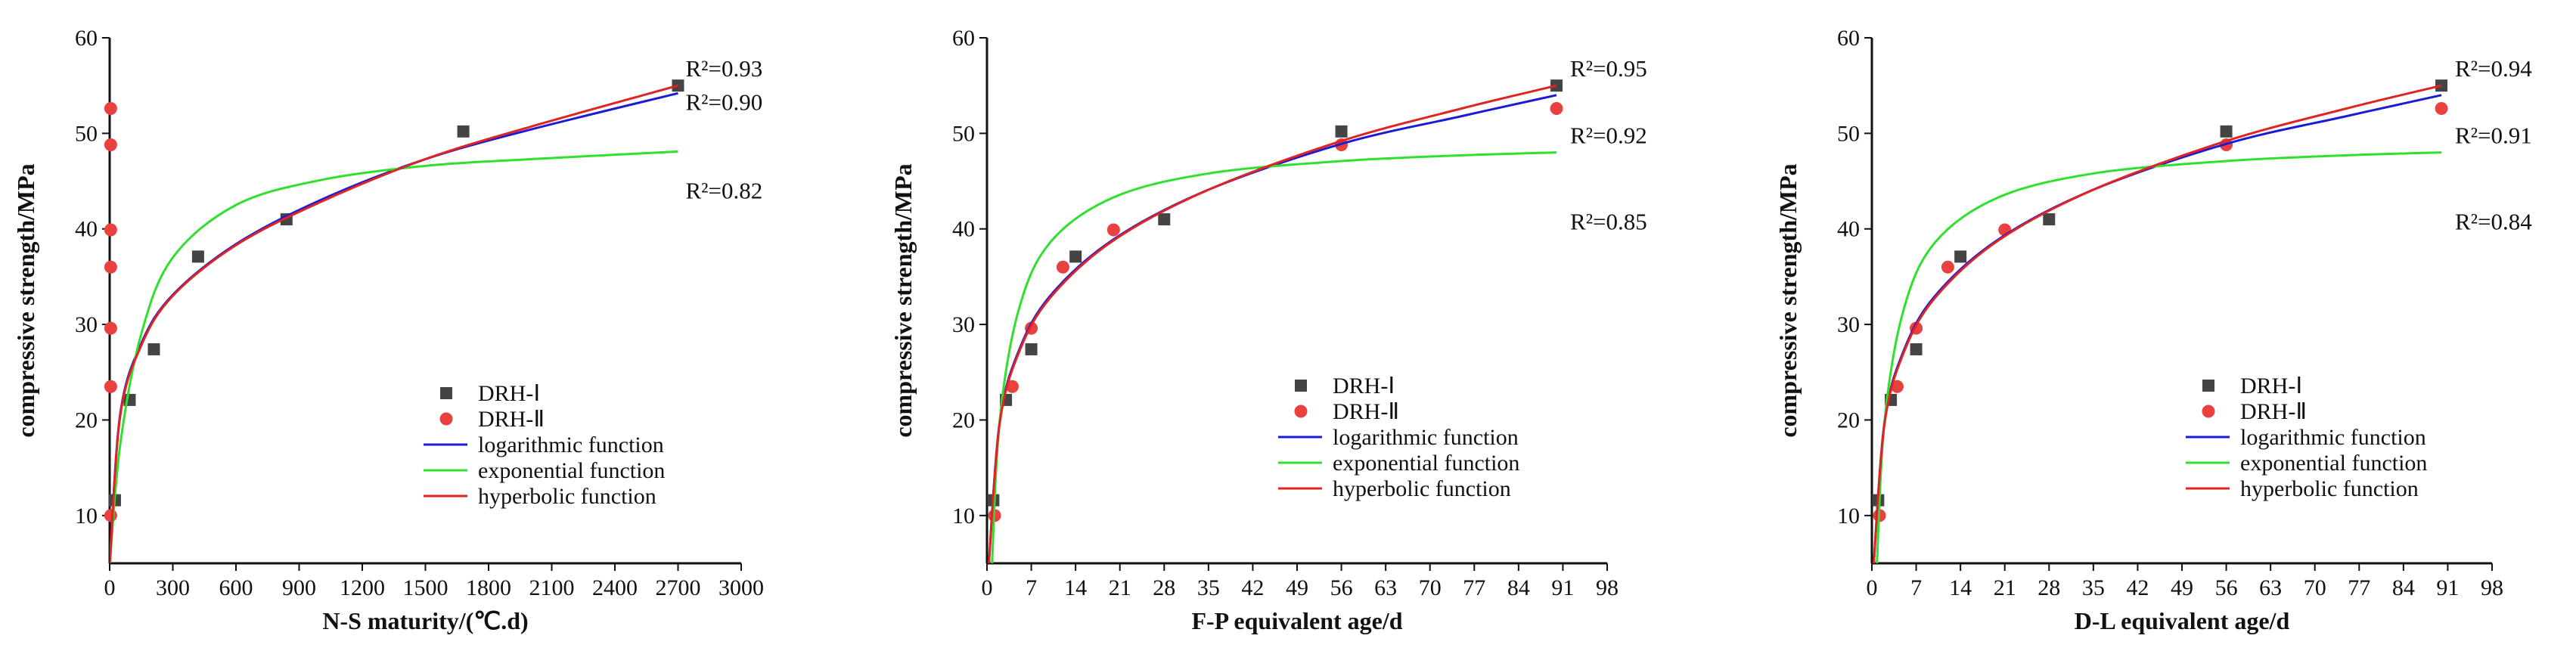  Describe the element at coordinates (1608, 135) in the screenshot. I see `r2-label: R²=0.92` at that location.